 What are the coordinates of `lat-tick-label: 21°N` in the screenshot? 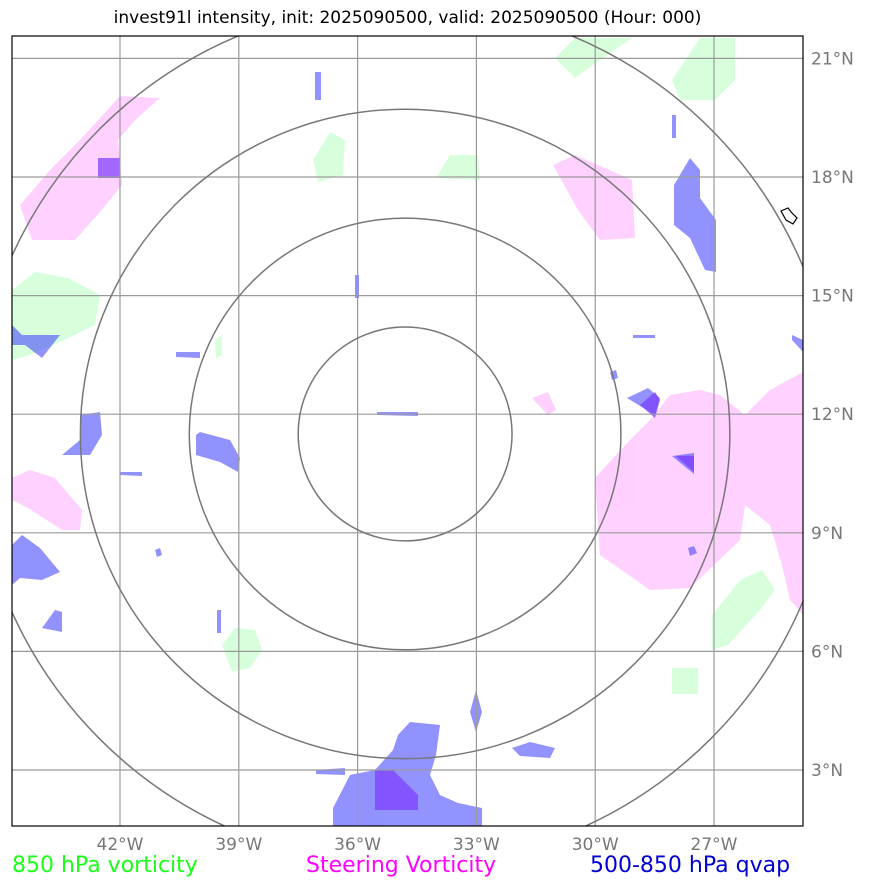 It's located at (832, 59).